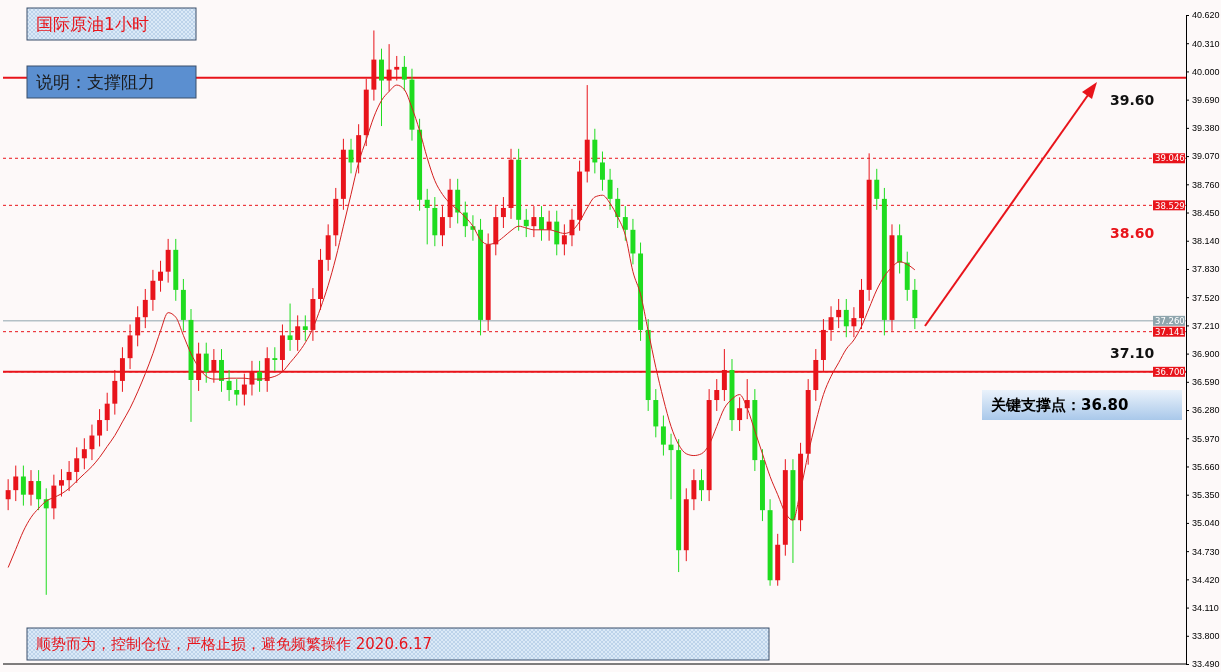 The height and width of the screenshot is (672, 1221). I want to click on y-tick-label: 35.970, so click(1206, 438).